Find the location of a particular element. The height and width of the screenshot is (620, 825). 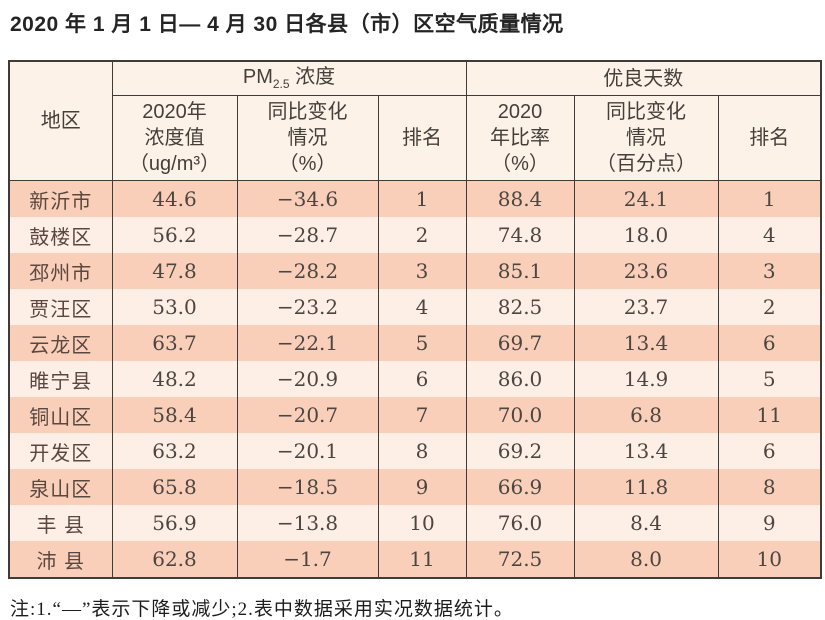

good-rank-cell: 11 is located at coordinates (769, 415).